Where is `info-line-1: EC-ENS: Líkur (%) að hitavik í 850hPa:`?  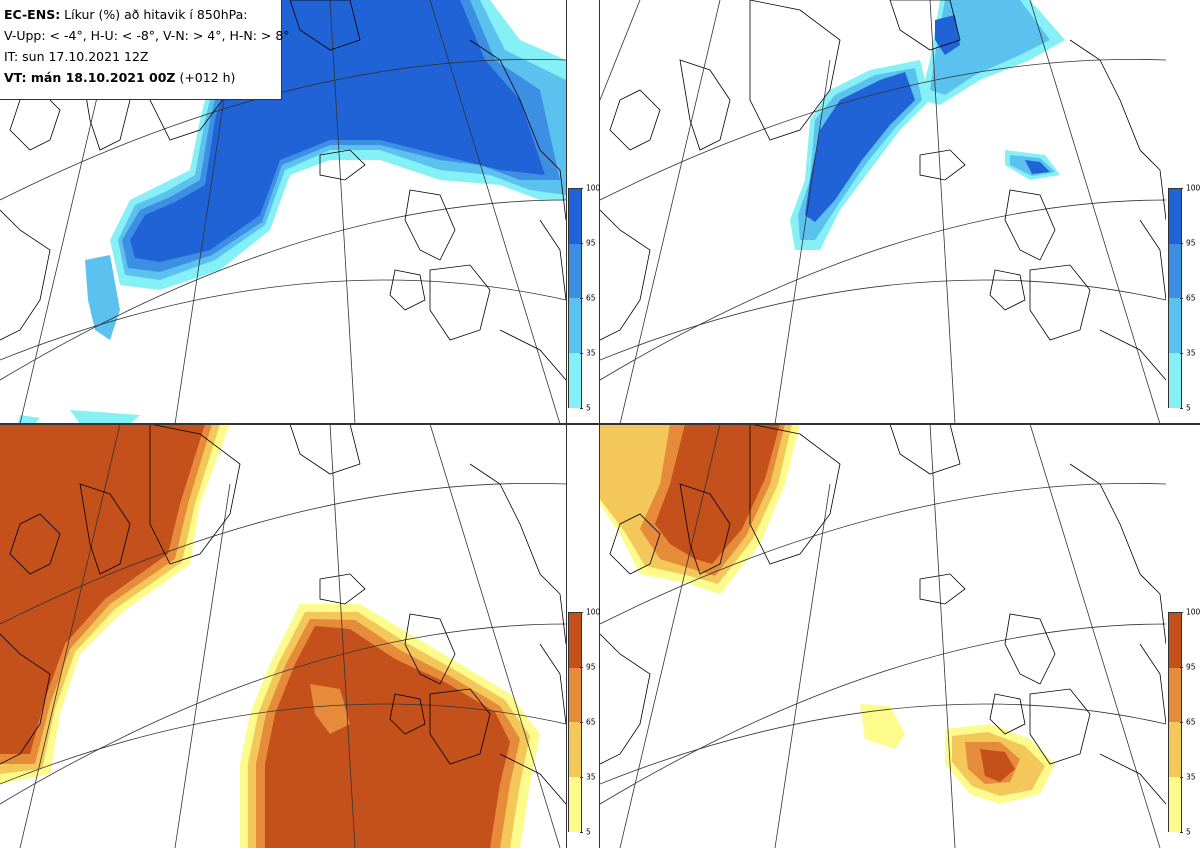
info-line-1: EC-ENS: Líkur (%) að hitavik í 850hPa: is located at coordinates (140, 14).